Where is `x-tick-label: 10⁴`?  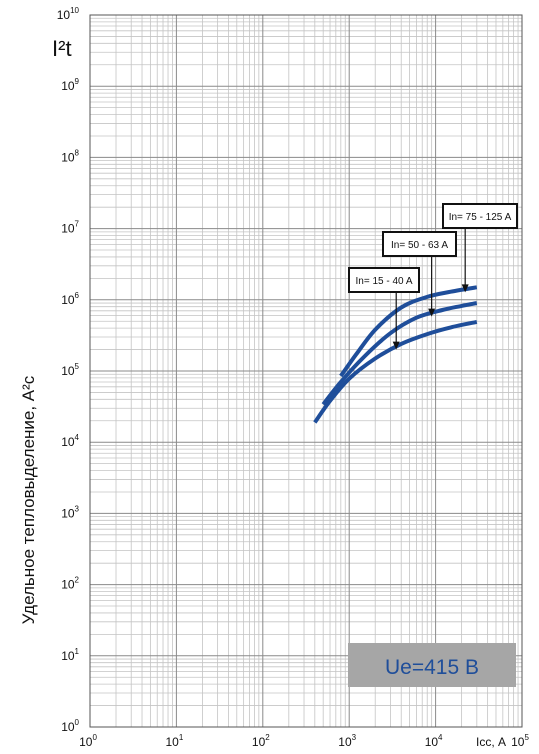 x-tick-label: 10⁴ is located at coordinates (434, 741).